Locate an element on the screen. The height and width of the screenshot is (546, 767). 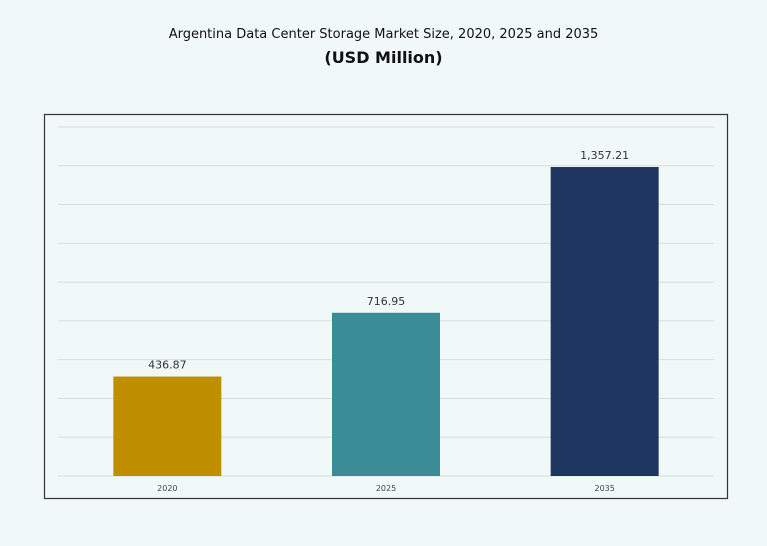
bar-2020 is located at coordinates (167, 426).